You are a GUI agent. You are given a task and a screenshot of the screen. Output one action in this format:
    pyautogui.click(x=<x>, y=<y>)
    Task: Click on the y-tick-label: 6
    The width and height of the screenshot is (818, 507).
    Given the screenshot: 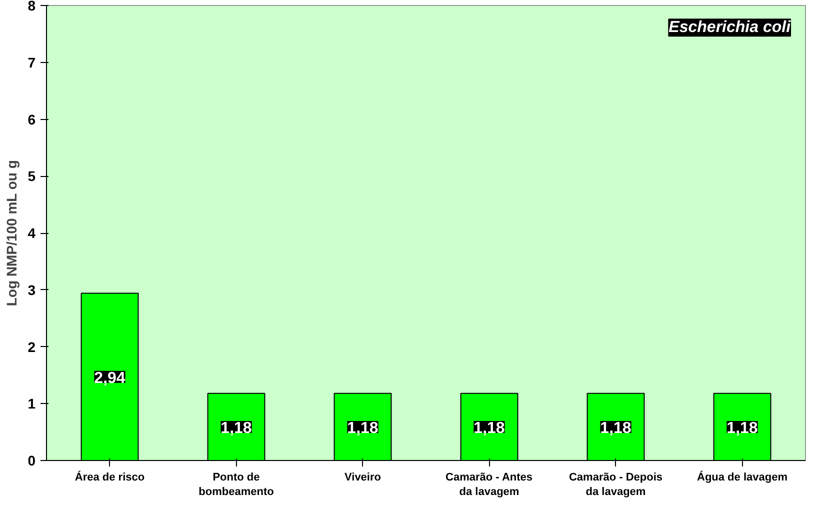 What is the action you would take?
    pyautogui.click(x=32, y=119)
    